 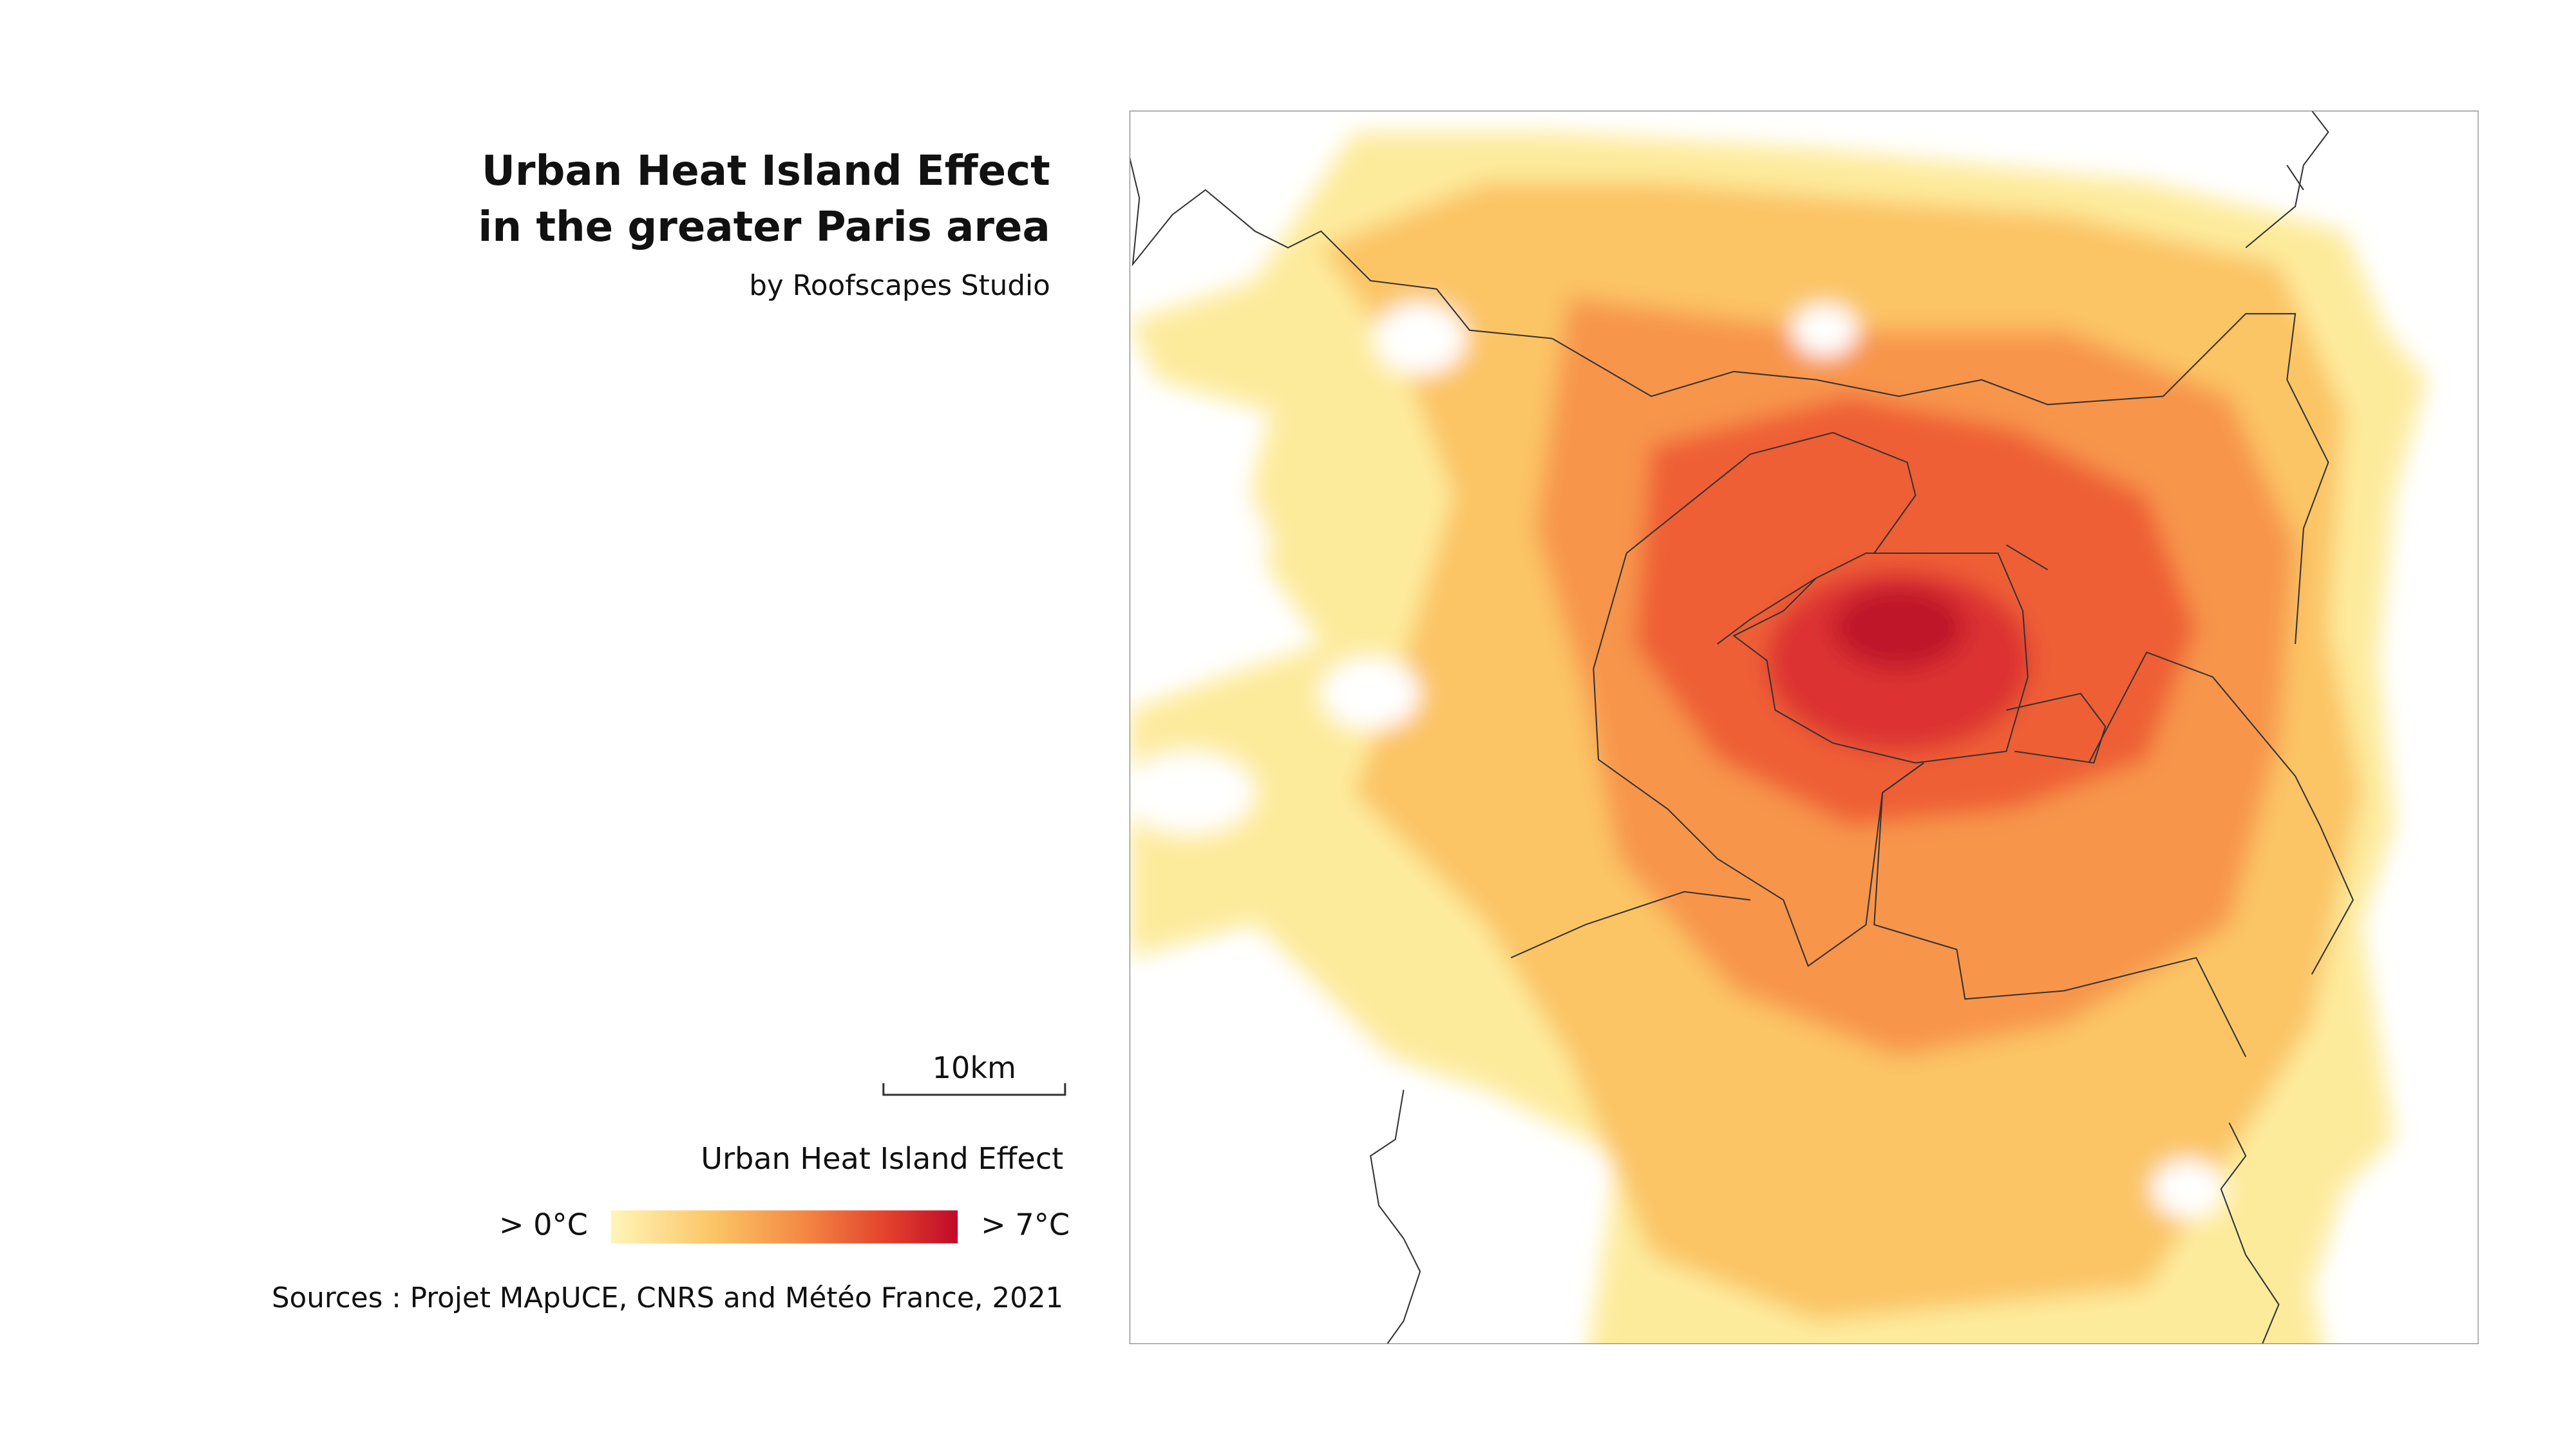 I want to click on scale-label: 10km, so click(x=975, y=1067).